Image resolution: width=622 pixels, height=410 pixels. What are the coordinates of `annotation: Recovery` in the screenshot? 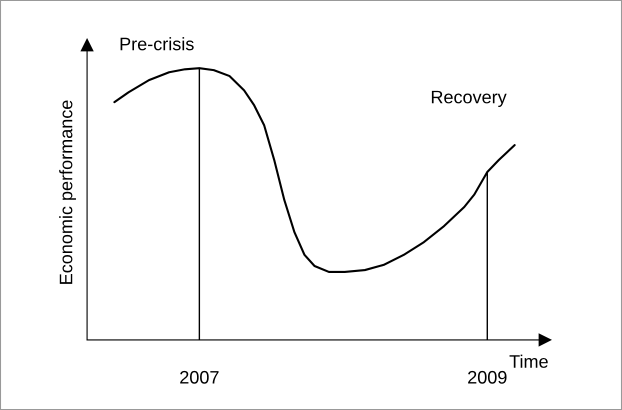 It's located at (469, 99).